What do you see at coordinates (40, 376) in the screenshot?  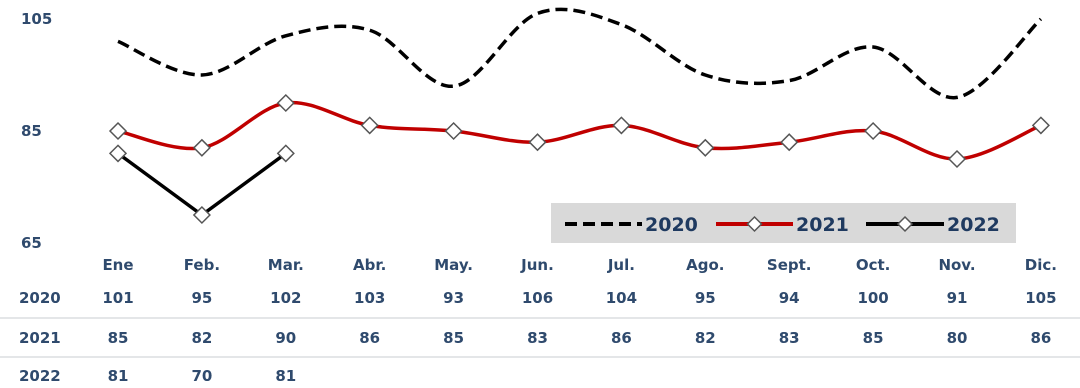 I see `table-row-label: 2022` at bounding box center [40, 376].